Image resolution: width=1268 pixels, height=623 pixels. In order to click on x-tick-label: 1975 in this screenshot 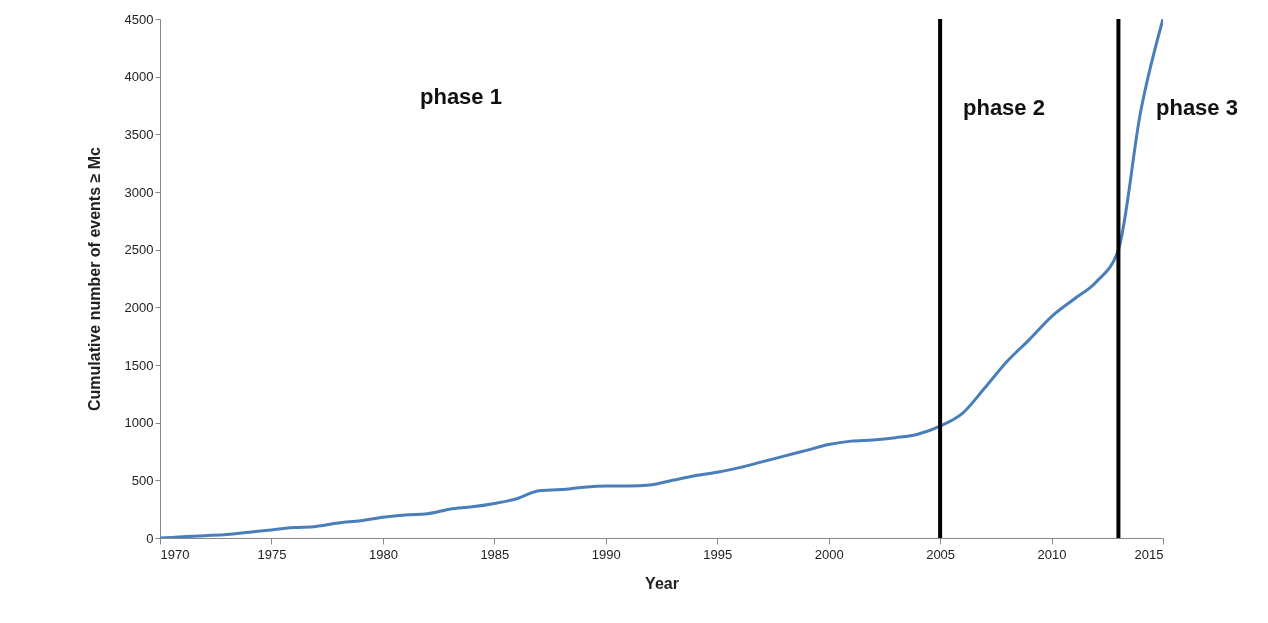, I will do `click(272, 554)`.